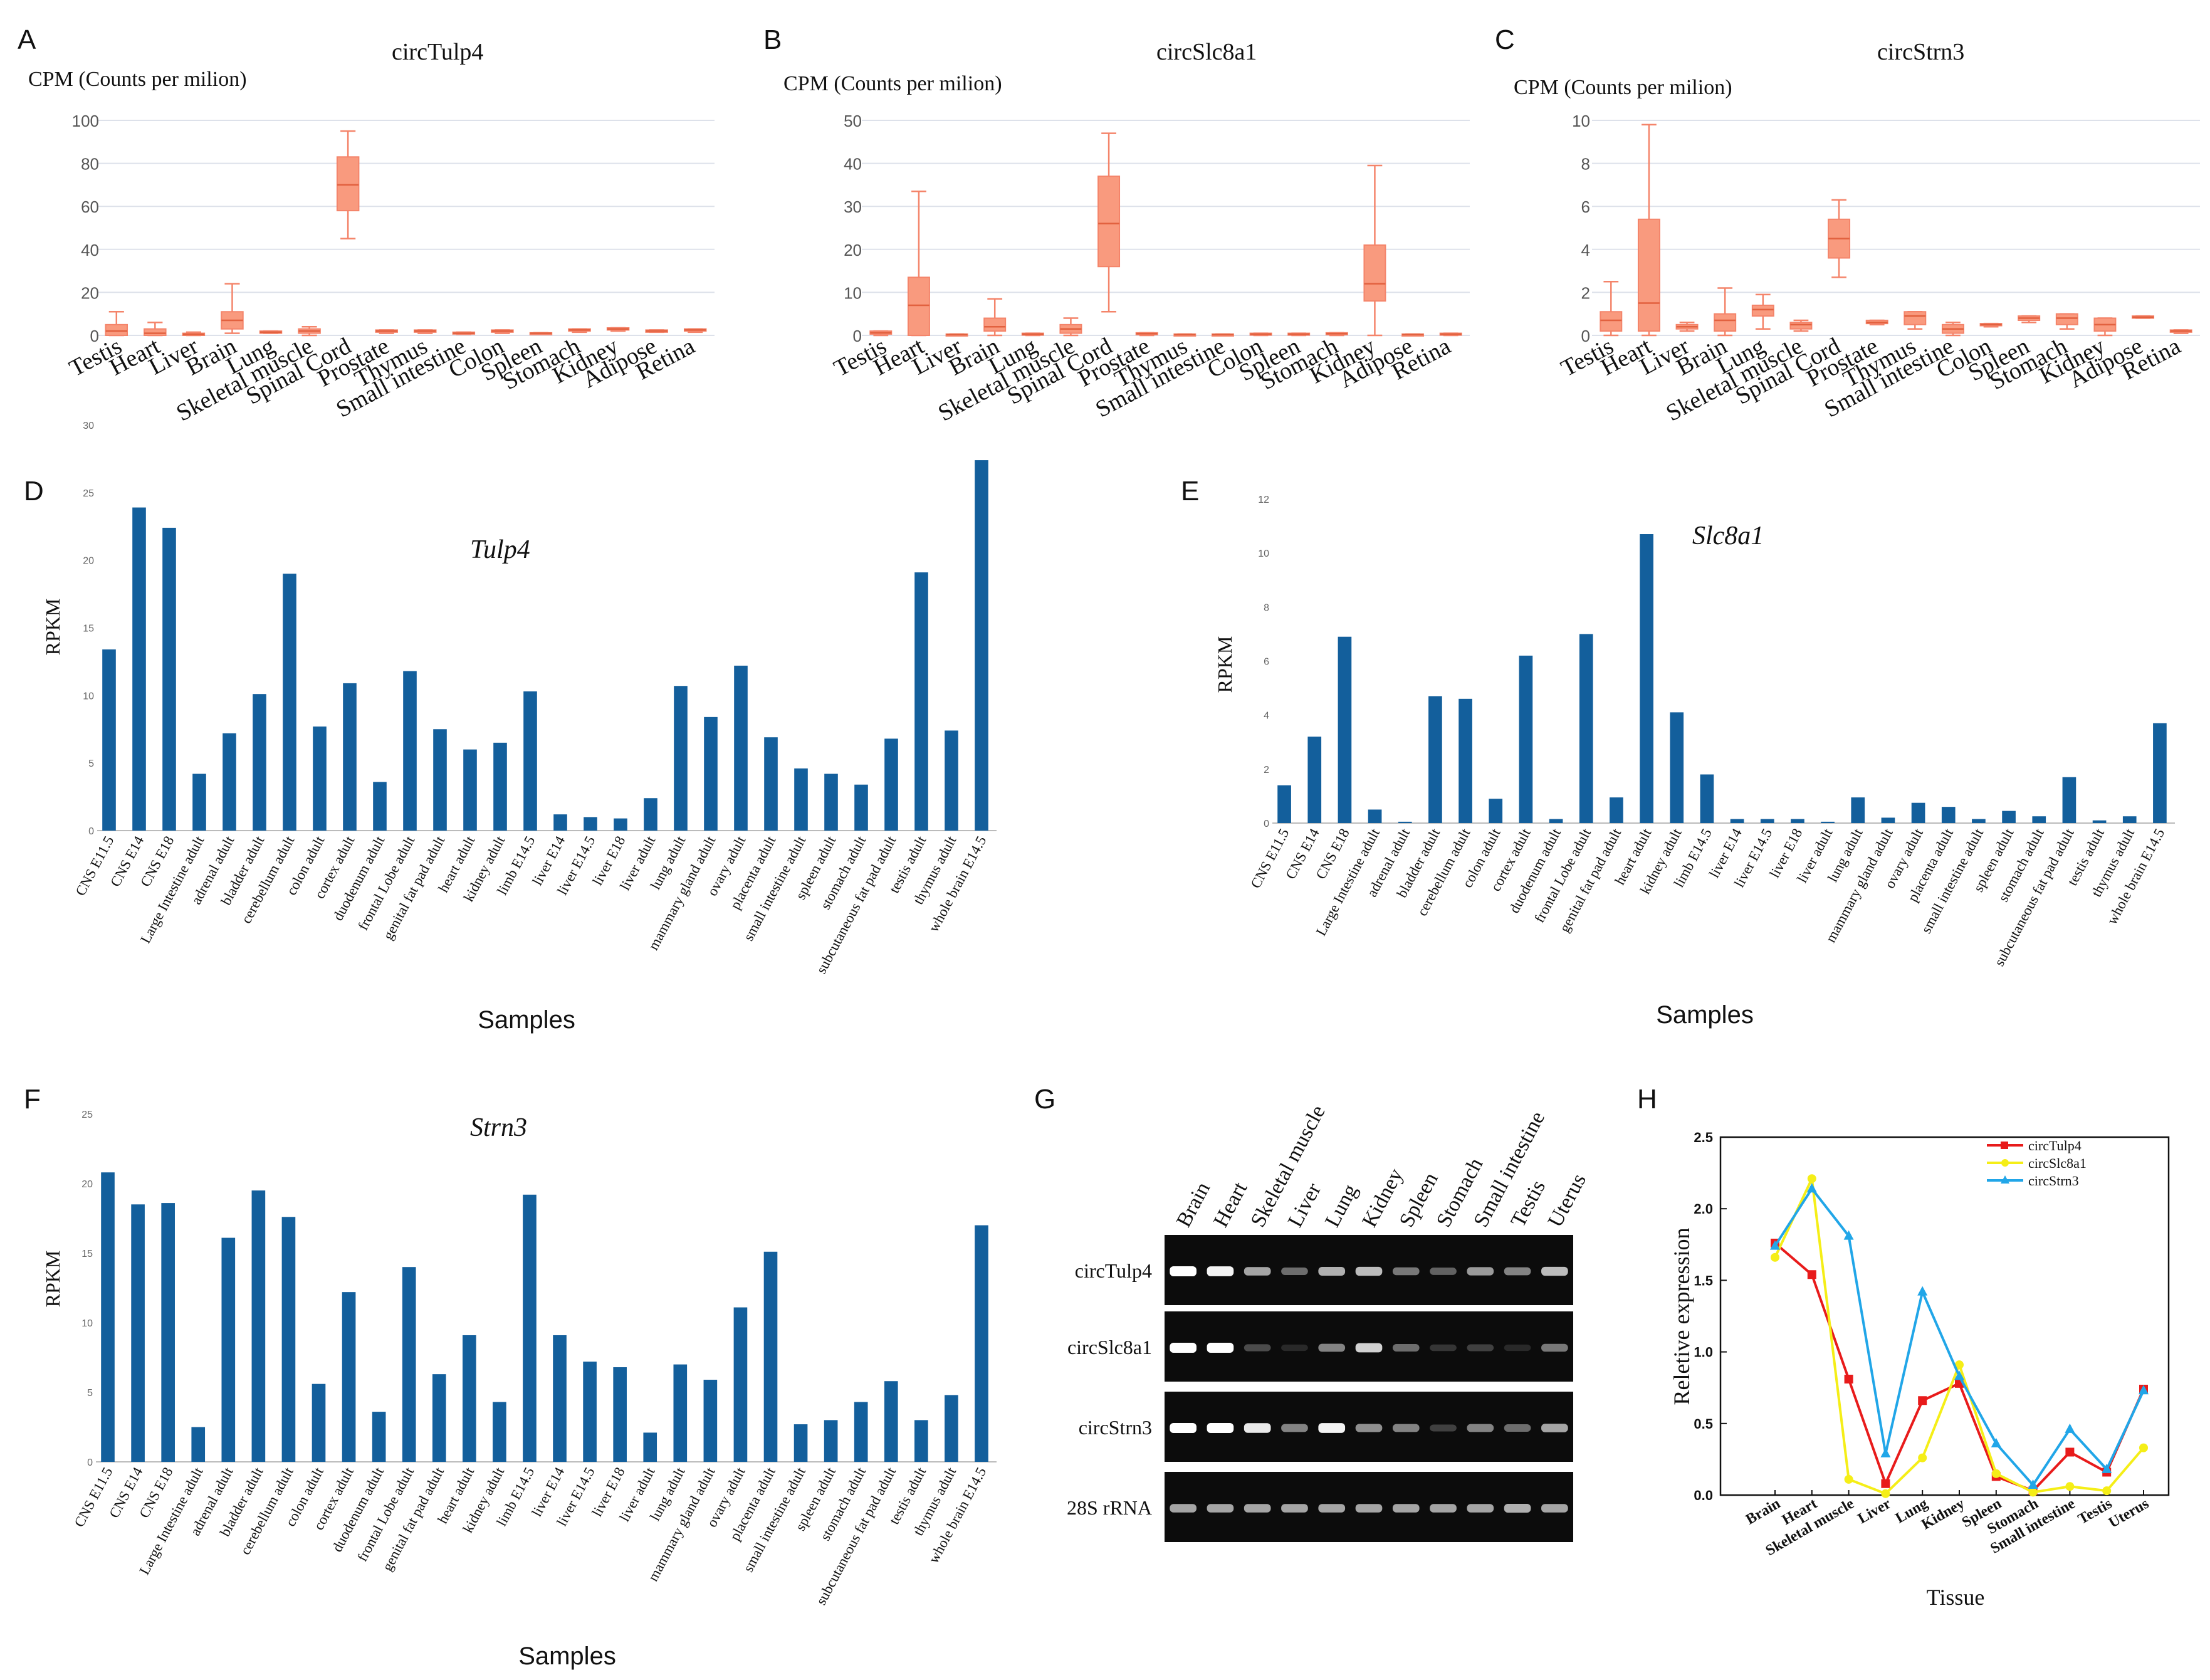  I want to click on panel-letter-B: B, so click(773, 40).